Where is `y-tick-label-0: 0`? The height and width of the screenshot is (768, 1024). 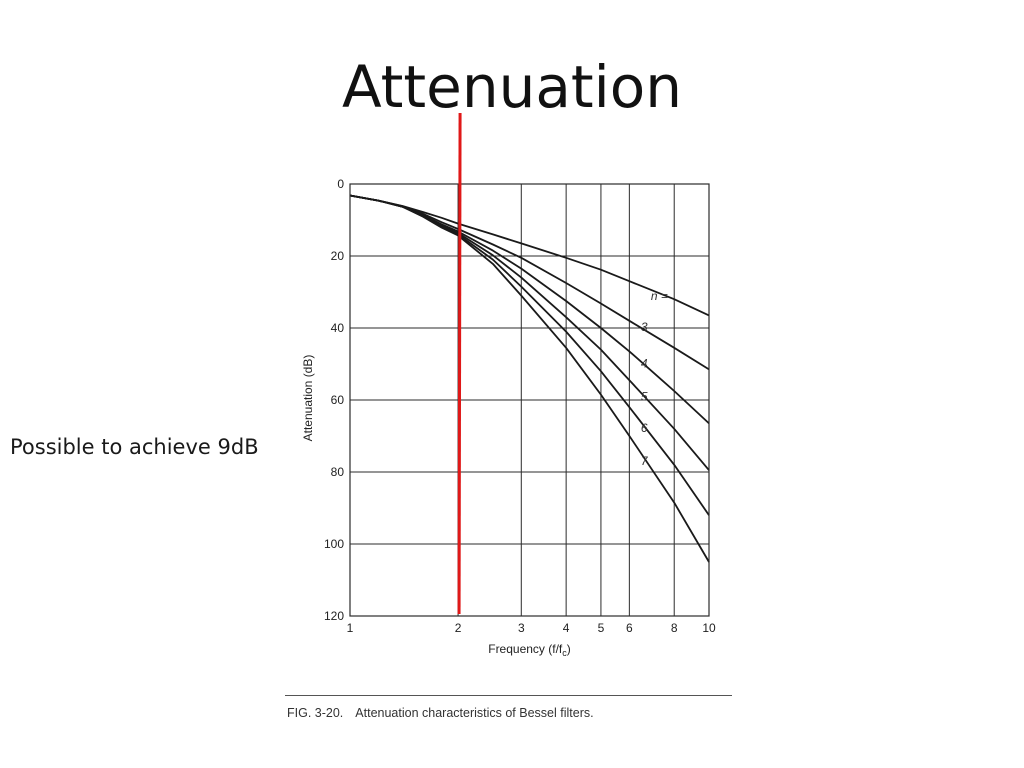
y-tick-label-0: 0 is located at coordinates (340, 184).